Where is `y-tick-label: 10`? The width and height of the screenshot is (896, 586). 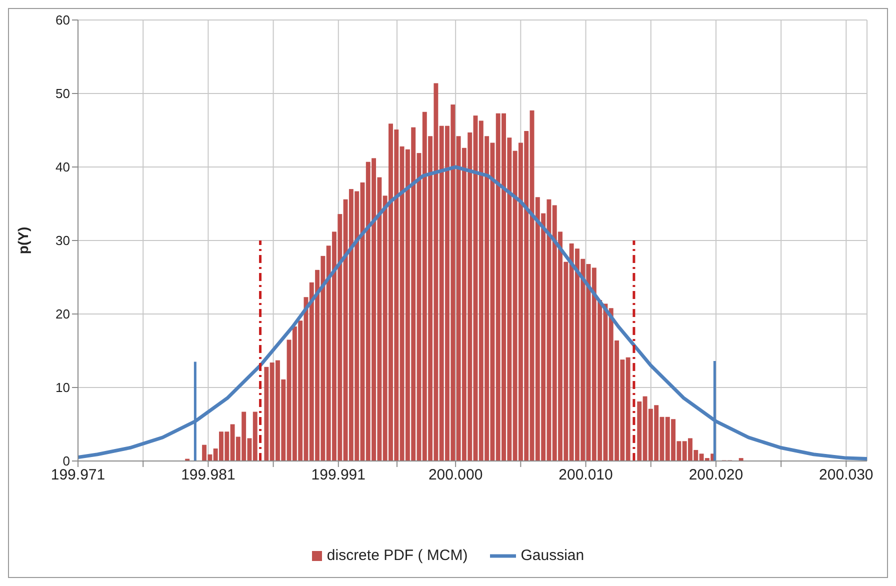
y-tick-label: 10 is located at coordinates (63, 388).